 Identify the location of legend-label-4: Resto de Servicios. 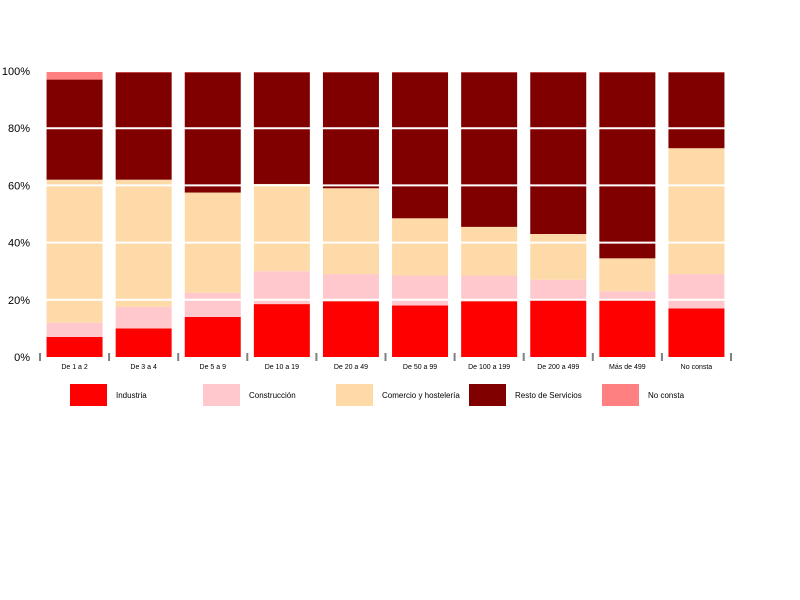
(548, 395).